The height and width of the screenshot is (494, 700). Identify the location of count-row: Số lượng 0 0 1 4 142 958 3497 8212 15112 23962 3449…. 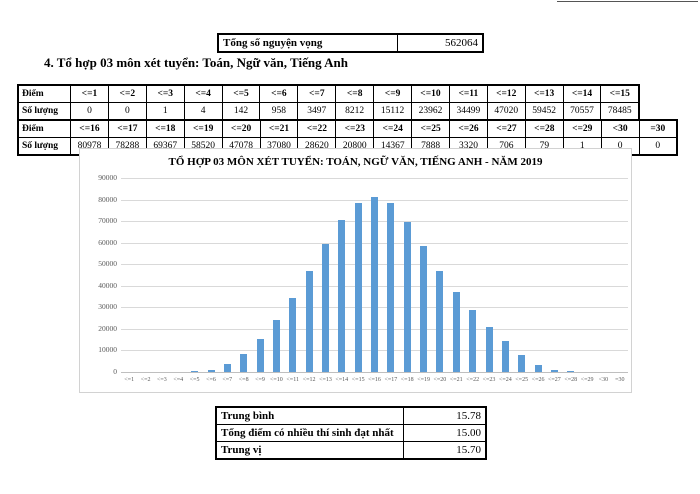
(328, 111).